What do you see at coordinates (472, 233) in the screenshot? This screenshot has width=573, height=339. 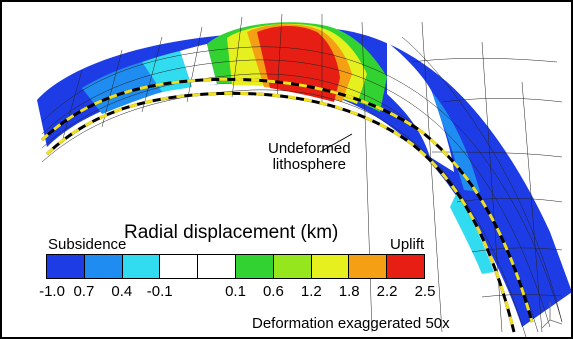 I see `subsidence-cyan-right` at bounding box center [472, 233].